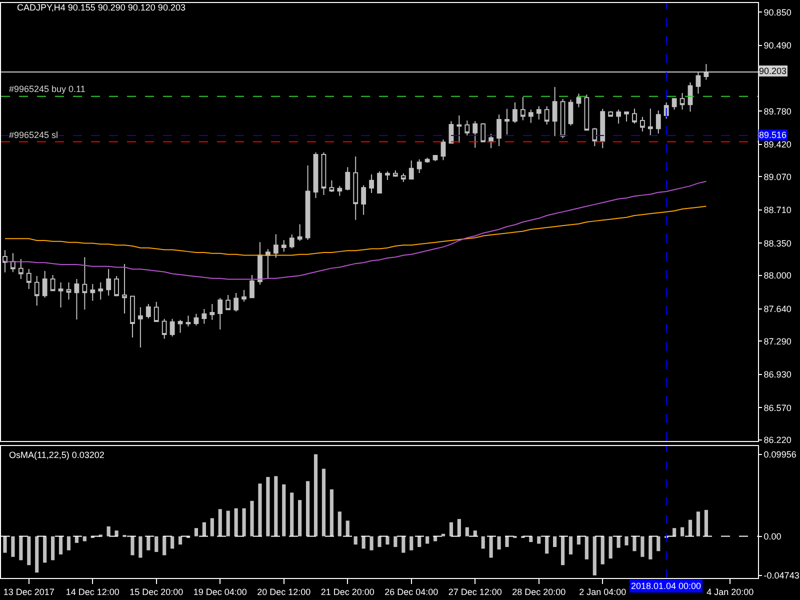  Describe the element at coordinates (778, 275) in the screenshot. I see `y-tick-label: 88.000` at that location.